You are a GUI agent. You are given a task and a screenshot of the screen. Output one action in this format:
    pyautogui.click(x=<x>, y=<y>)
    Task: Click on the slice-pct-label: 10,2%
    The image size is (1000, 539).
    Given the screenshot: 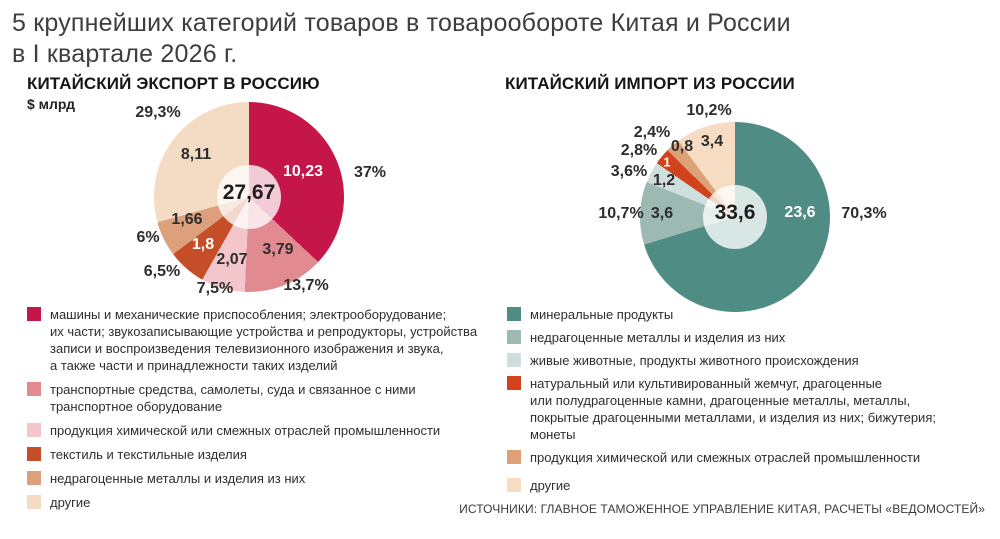 What is the action you would take?
    pyautogui.click(x=709, y=110)
    